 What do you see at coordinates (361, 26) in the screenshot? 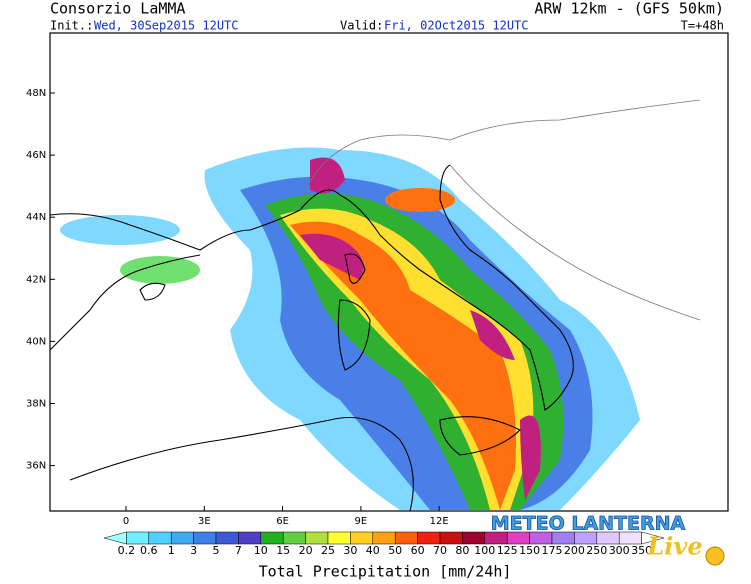
I see `valid-label: Valid:` at bounding box center [361, 26].